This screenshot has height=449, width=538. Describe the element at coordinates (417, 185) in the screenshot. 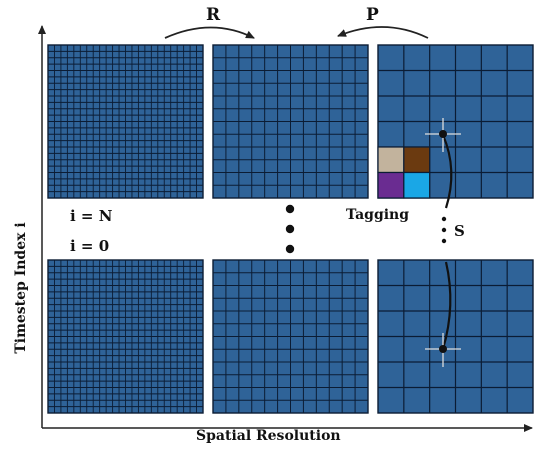

I see `tagged-cell-cyan` at that location.